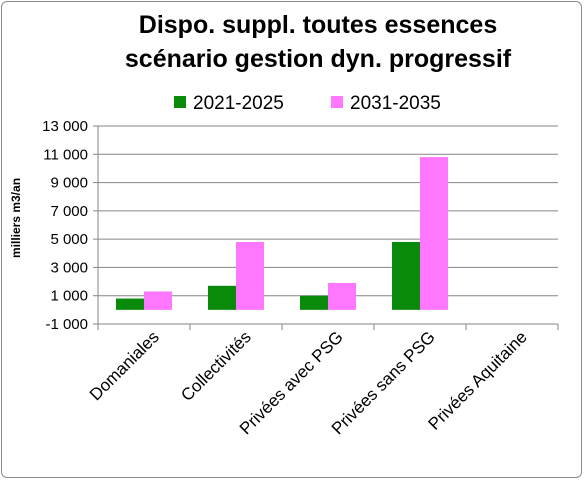 This screenshot has height=481, width=585. Describe the element at coordinates (69, 183) in the screenshot. I see `y-tick-label: 9 000` at that location.